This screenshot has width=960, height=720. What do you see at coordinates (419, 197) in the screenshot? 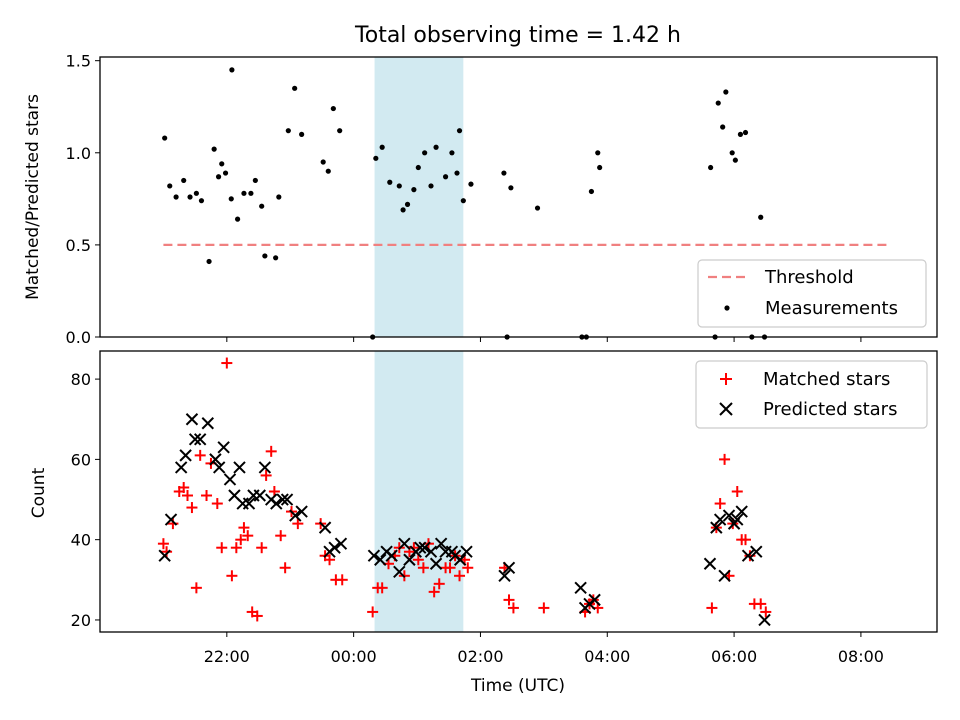
I see `observing-window-shade` at bounding box center [419, 197].